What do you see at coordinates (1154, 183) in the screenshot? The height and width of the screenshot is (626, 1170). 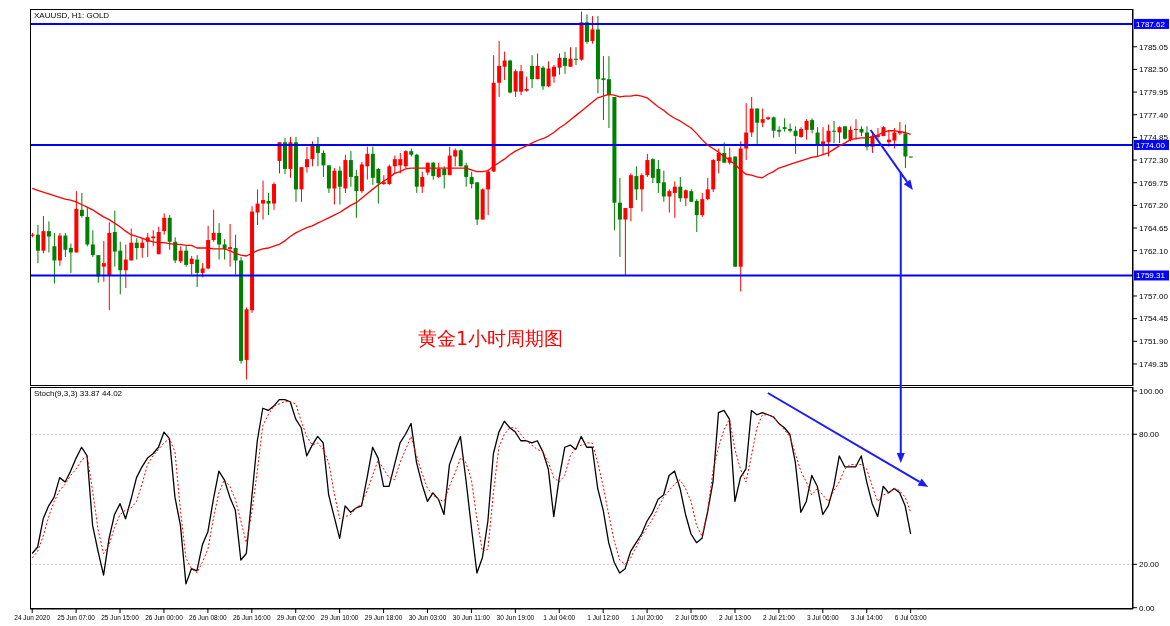 I see `y-tick-label: 1769.75` at bounding box center [1154, 183].